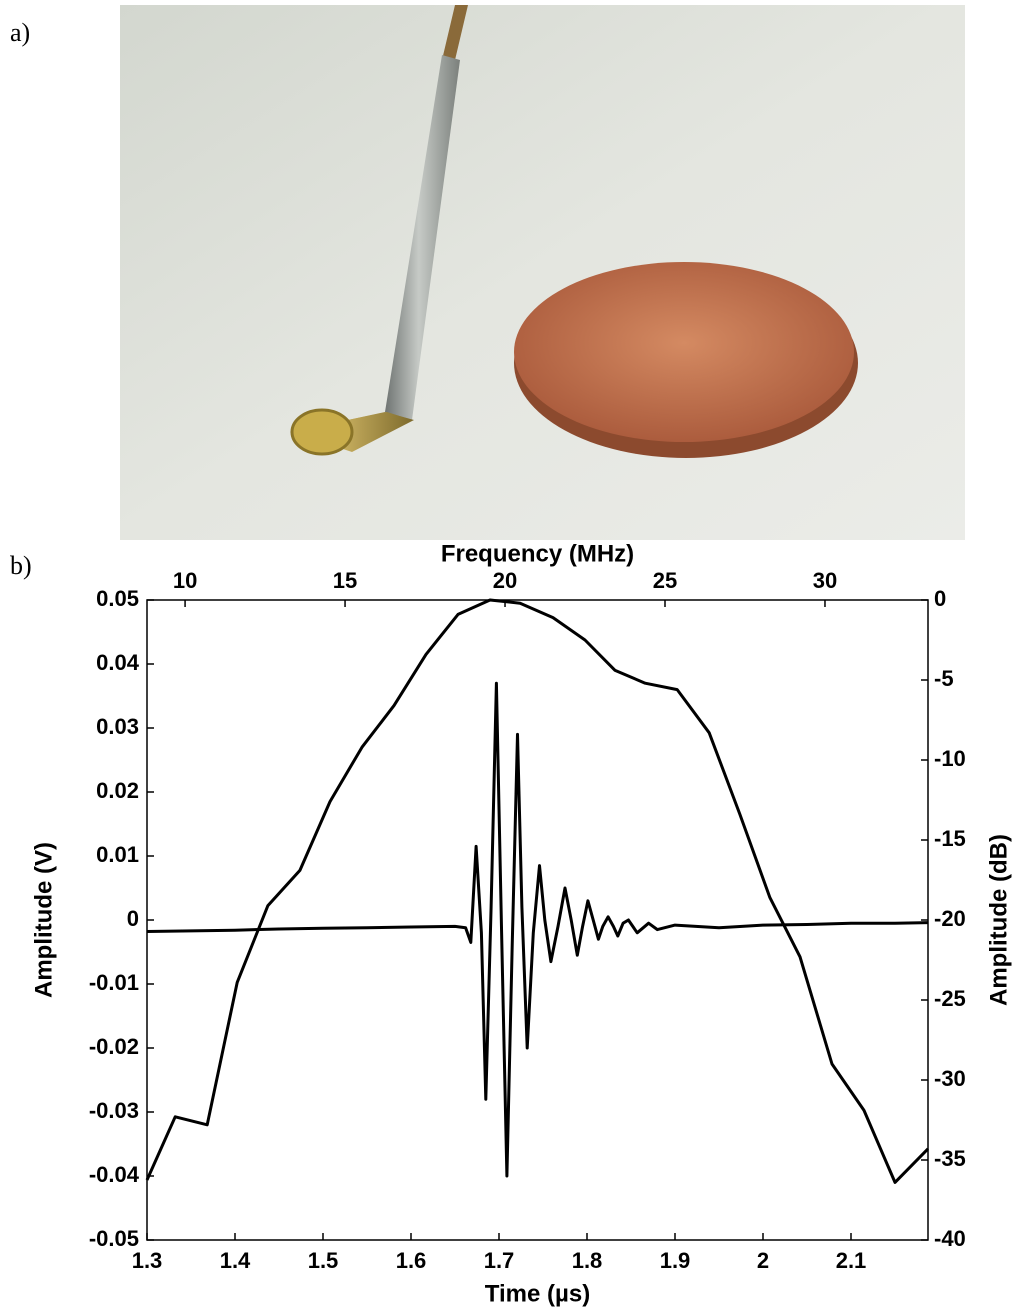  I want to click on x-tick-label: 1.3, so click(147, 1260).